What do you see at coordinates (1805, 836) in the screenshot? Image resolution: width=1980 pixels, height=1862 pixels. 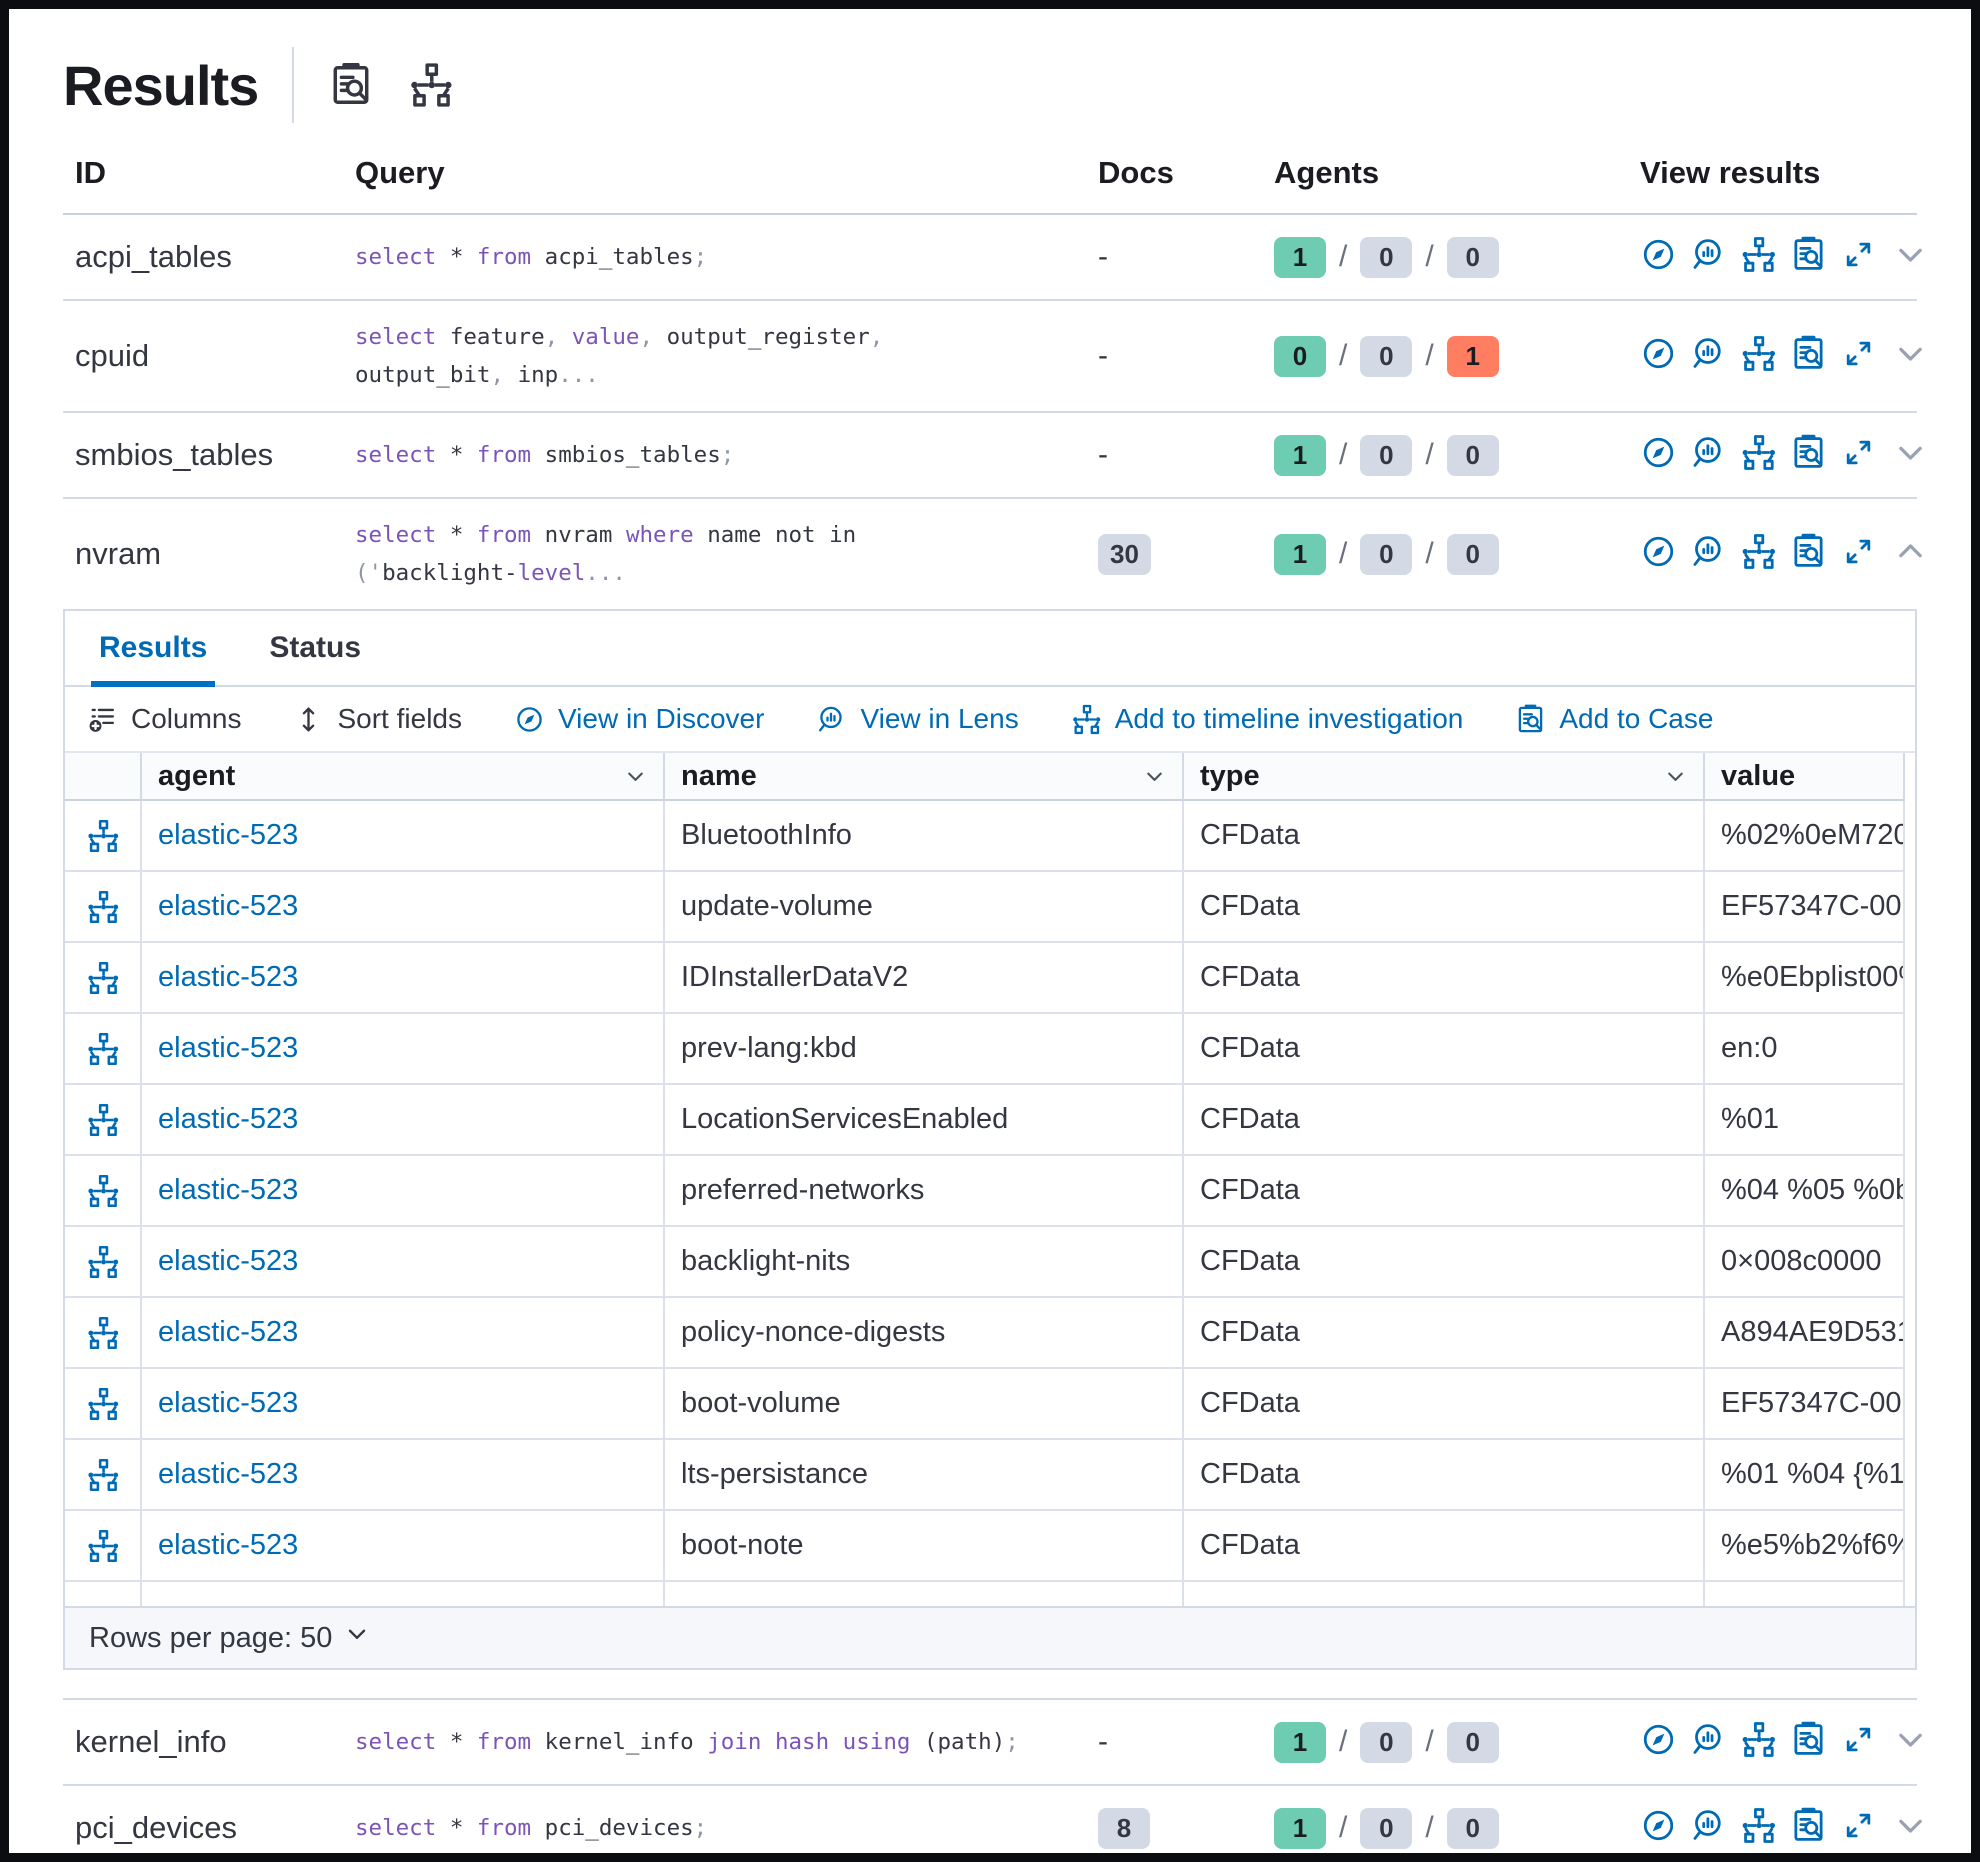 I see `grid-cell-value: %02%0eM720` at bounding box center [1805, 836].